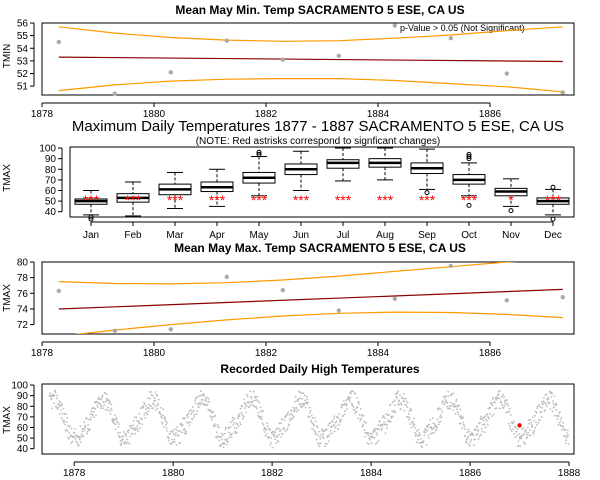 This screenshot has width=600, height=480. Describe the element at coordinates (470, 473) in the screenshot. I see `x-tick-label: 1886` at that location.